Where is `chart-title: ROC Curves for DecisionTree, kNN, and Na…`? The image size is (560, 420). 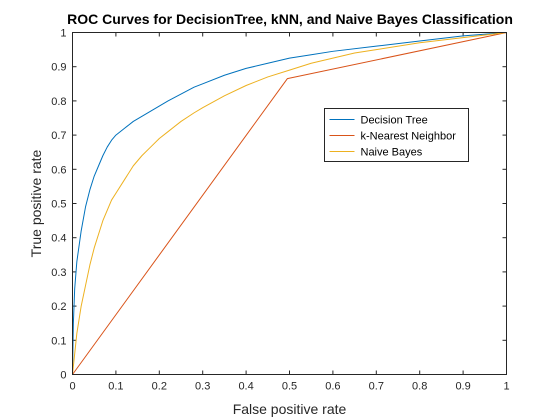 chart-title: ROC Curves for DecisionTree, kNN, and Na… is located at coordinates (290, 19).